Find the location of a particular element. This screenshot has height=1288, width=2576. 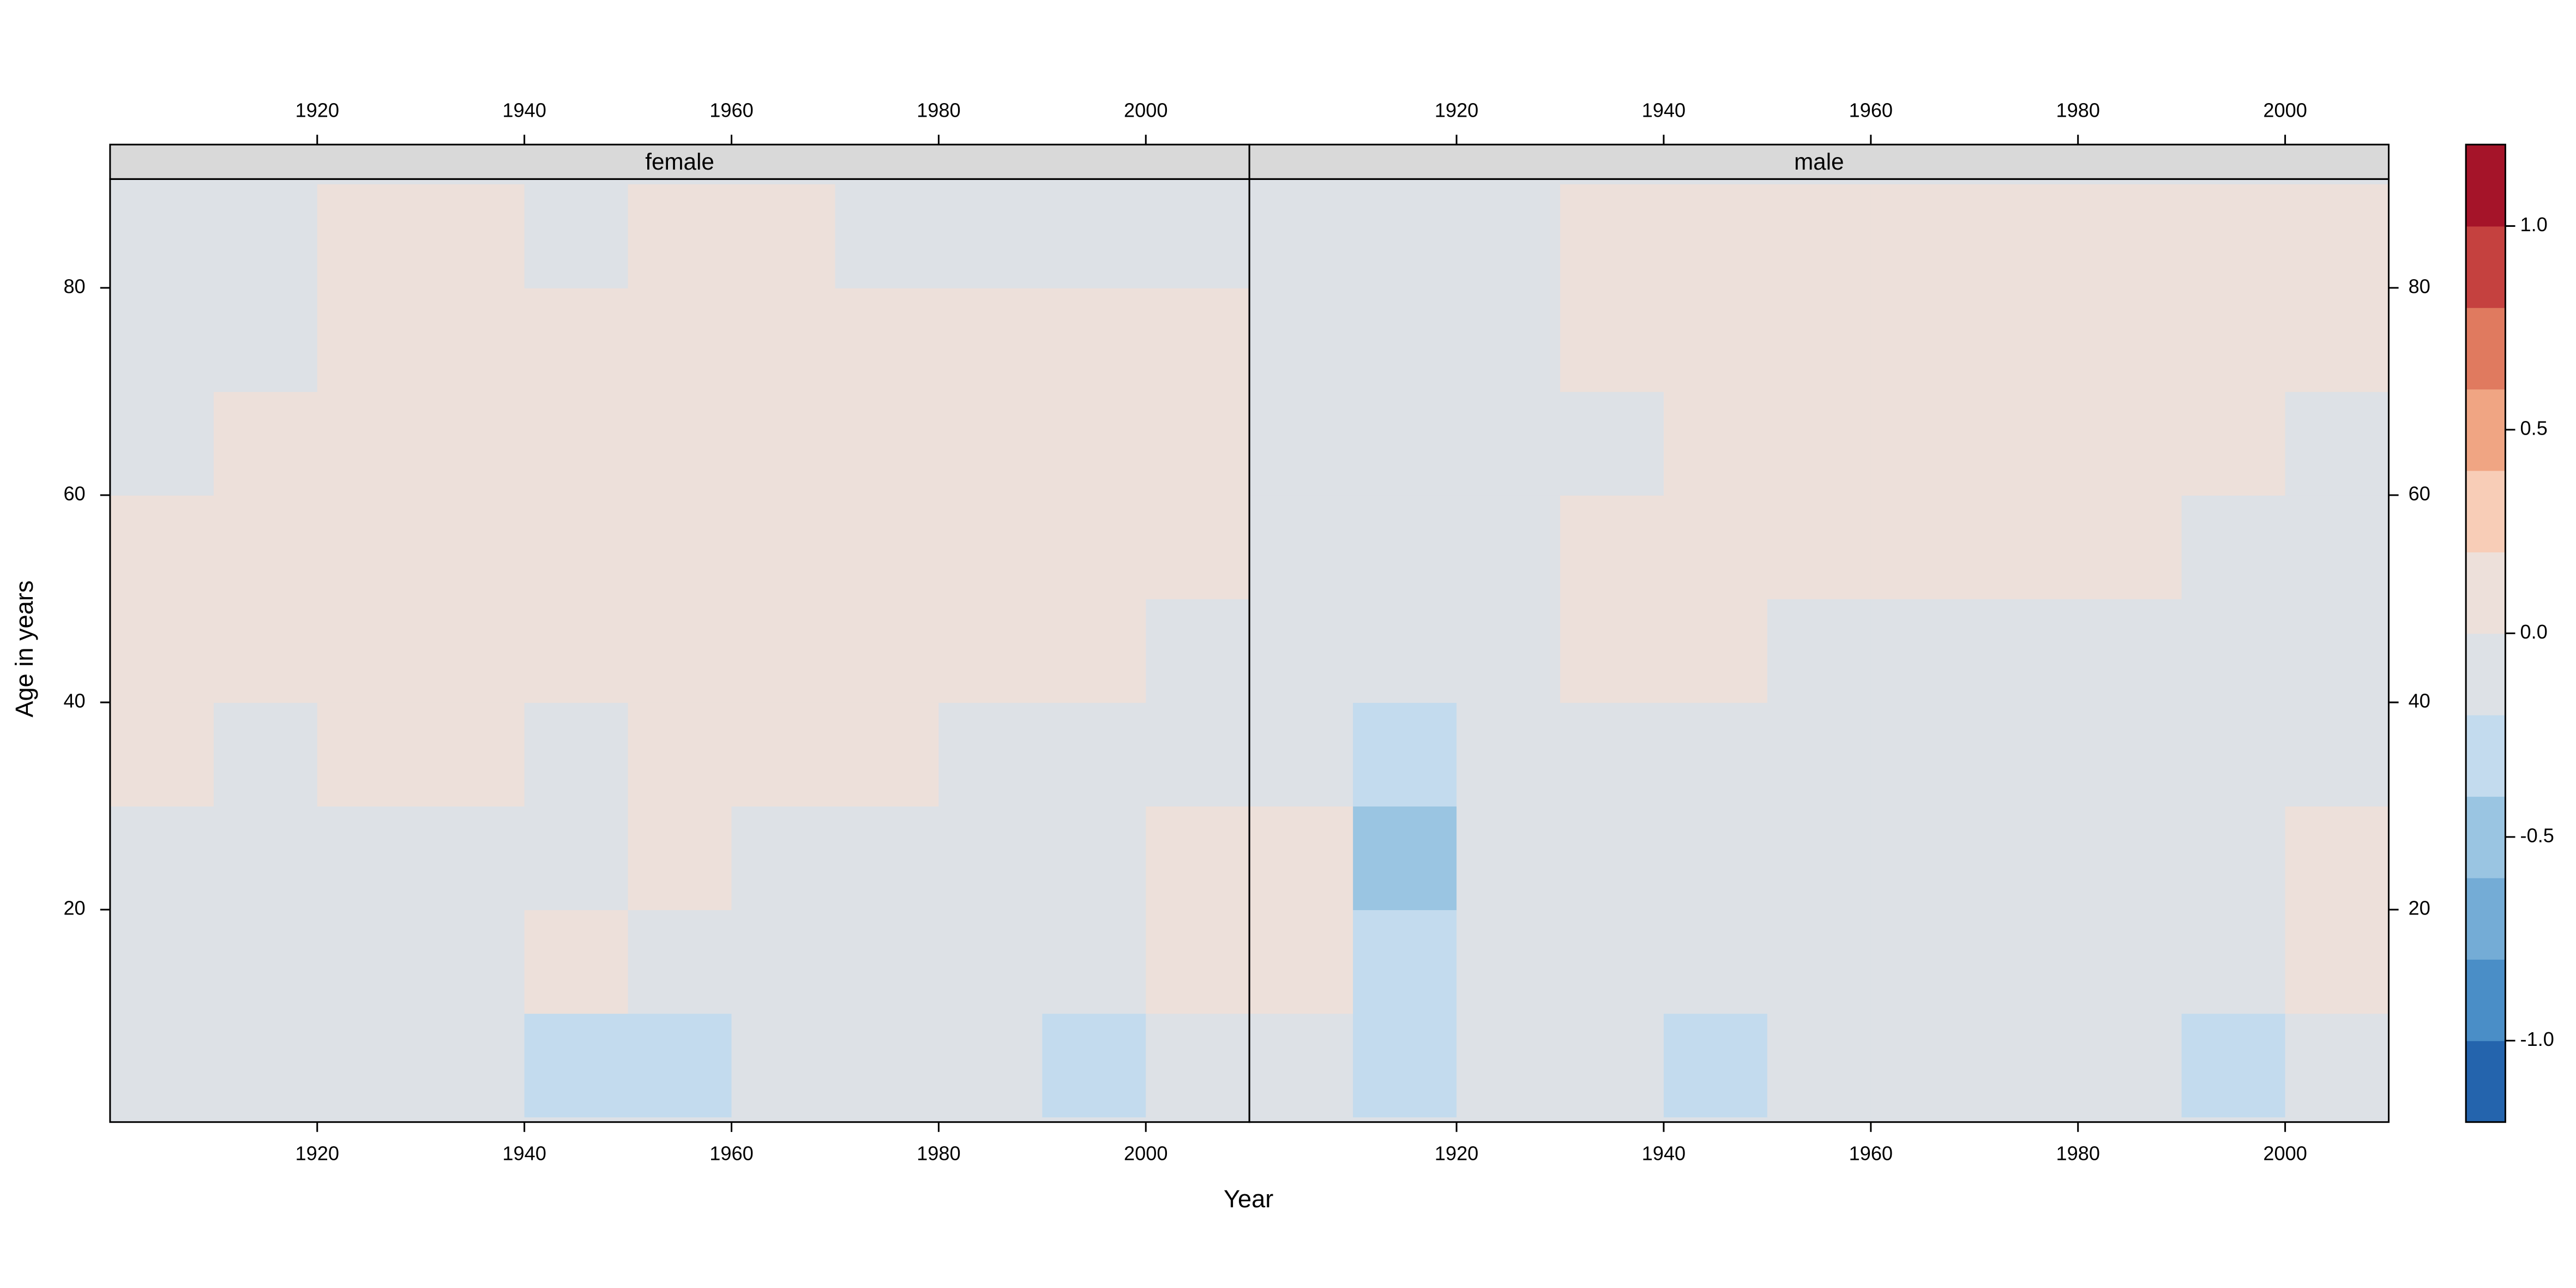

x-axis-label: Year is located at coordinates (1248, 1199).